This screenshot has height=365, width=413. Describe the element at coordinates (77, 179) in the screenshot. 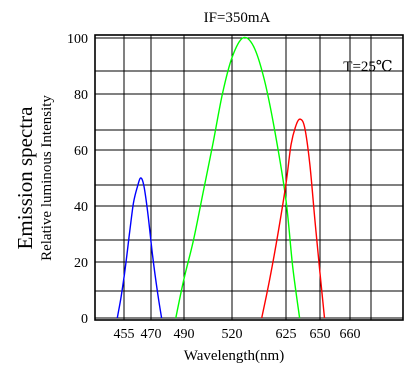

I see `y-tick-labels: 0 20 40 60 80 100` at that location.